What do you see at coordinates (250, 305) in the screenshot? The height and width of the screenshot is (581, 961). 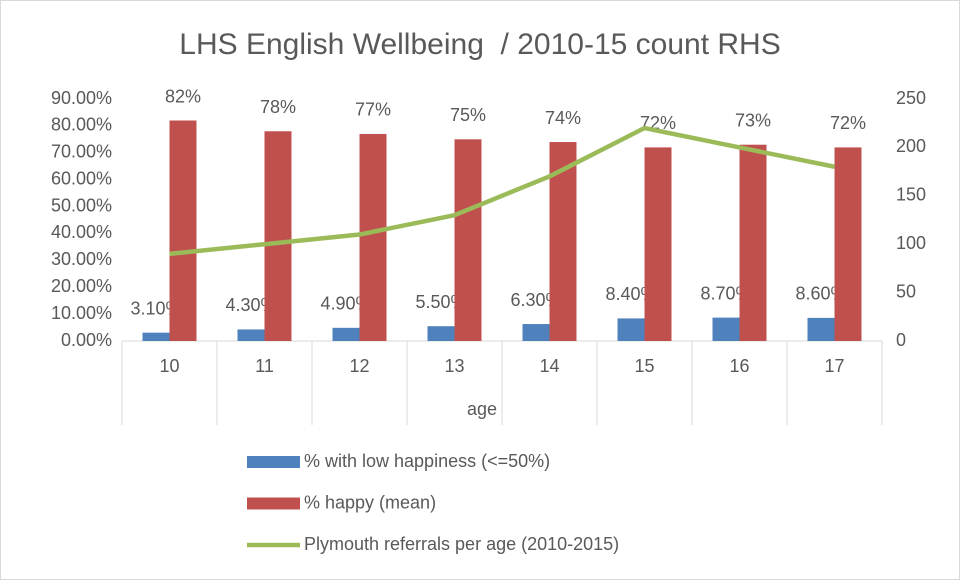 I see `data-label: 4.30%` at bounding box center [250, 305].